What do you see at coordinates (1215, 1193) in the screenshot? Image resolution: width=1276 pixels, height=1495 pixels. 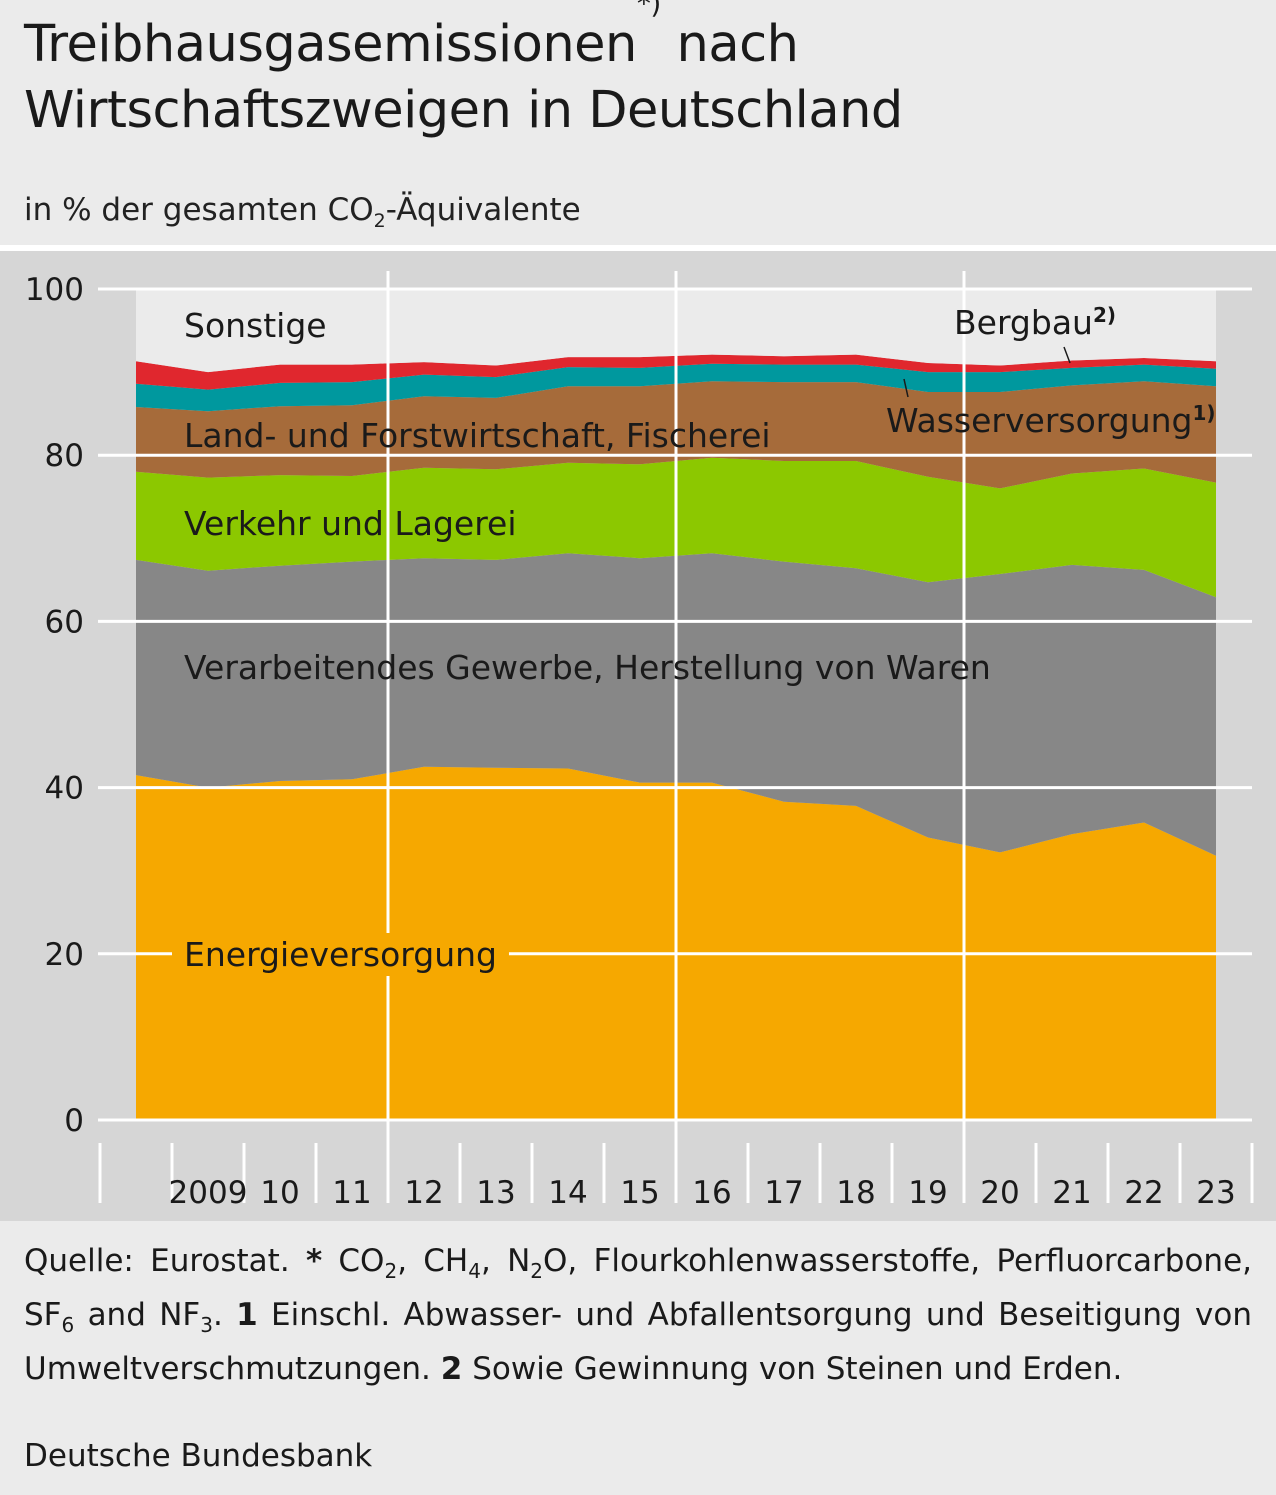 I see `x-tick-label: 23` at bounding box center [1215, 1193].